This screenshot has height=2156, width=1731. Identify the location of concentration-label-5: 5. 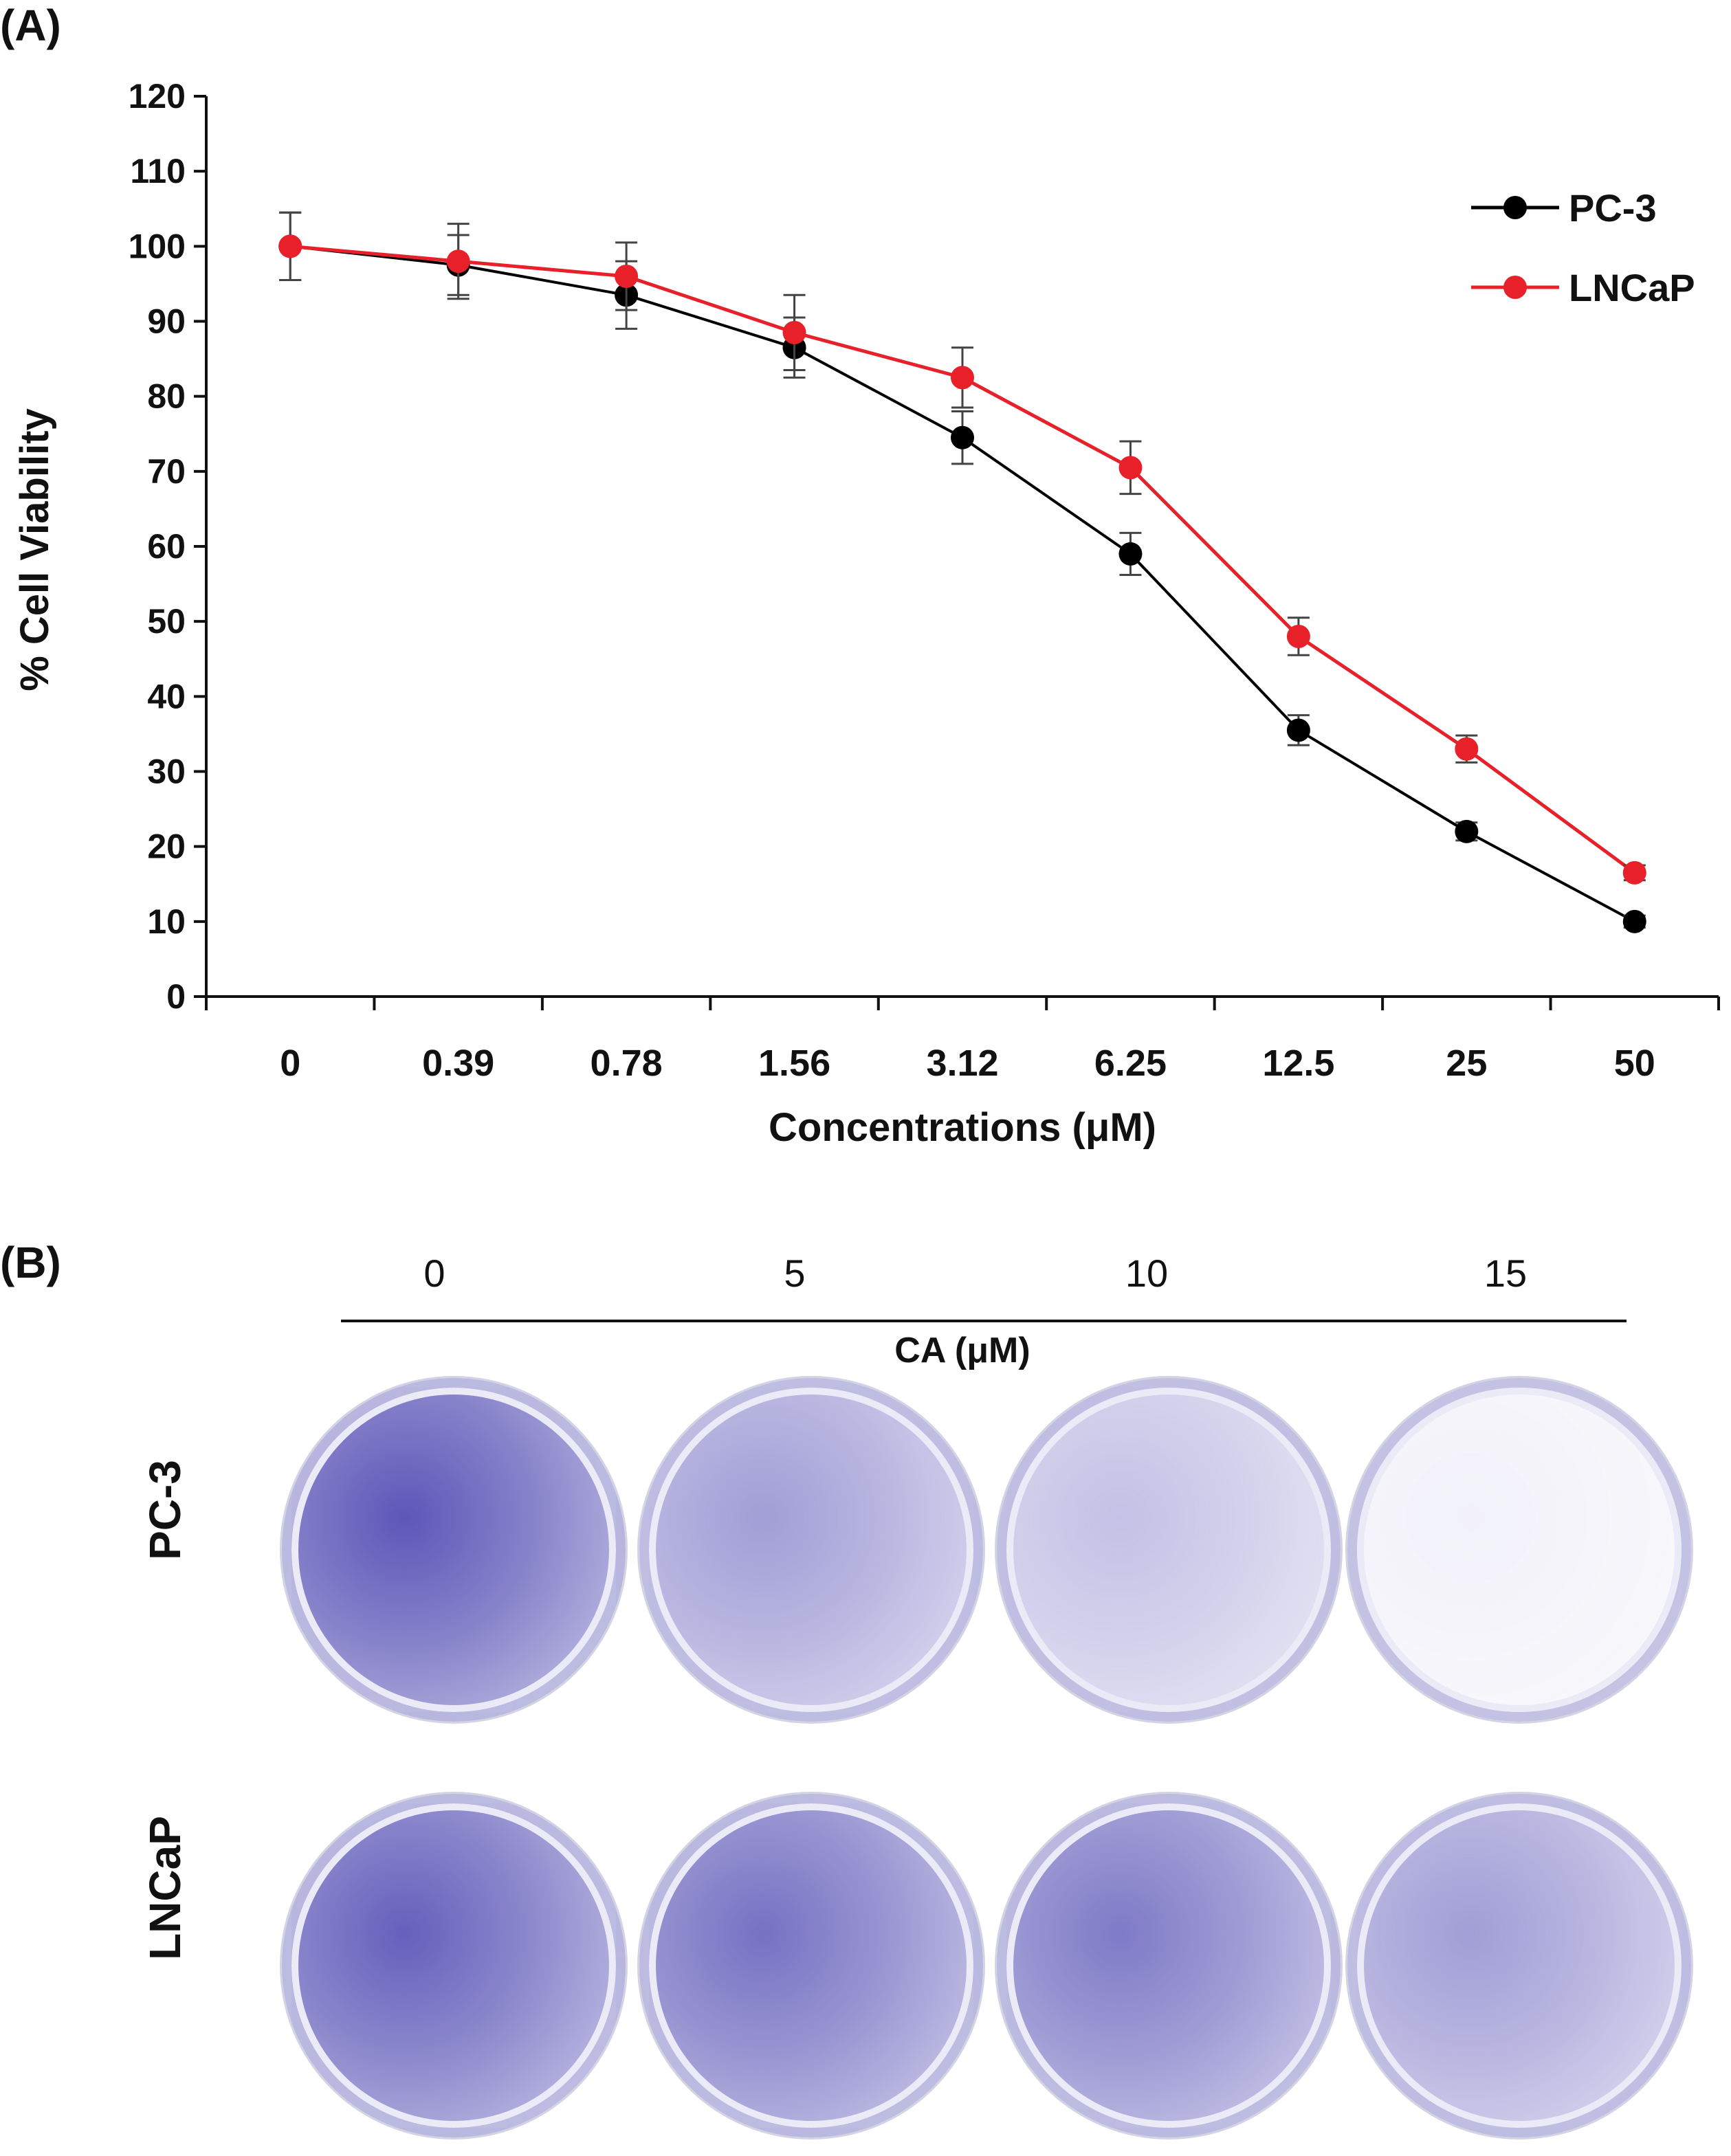
(795, 1273).